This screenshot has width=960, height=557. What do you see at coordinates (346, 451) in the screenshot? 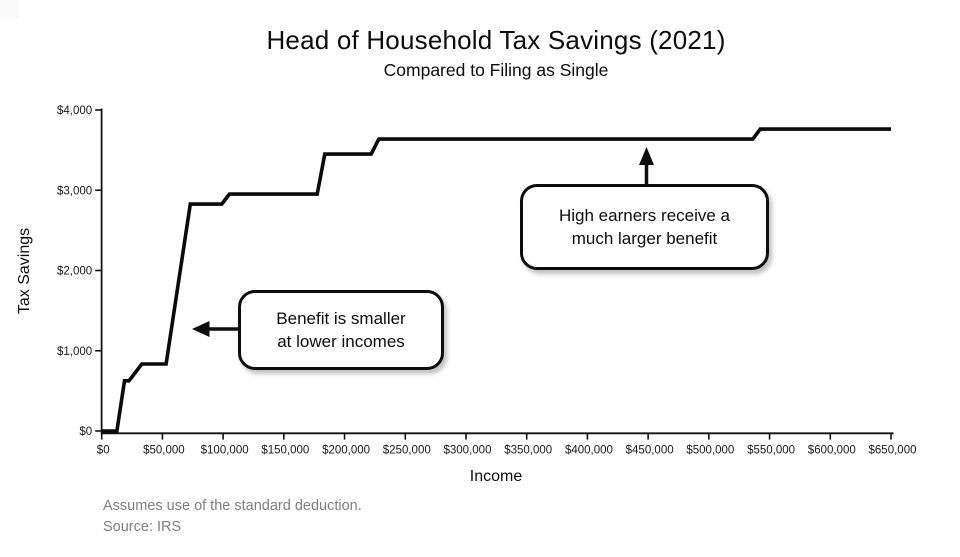
I see `x-tick-label: $200,000` at bounding box center [346, 451].